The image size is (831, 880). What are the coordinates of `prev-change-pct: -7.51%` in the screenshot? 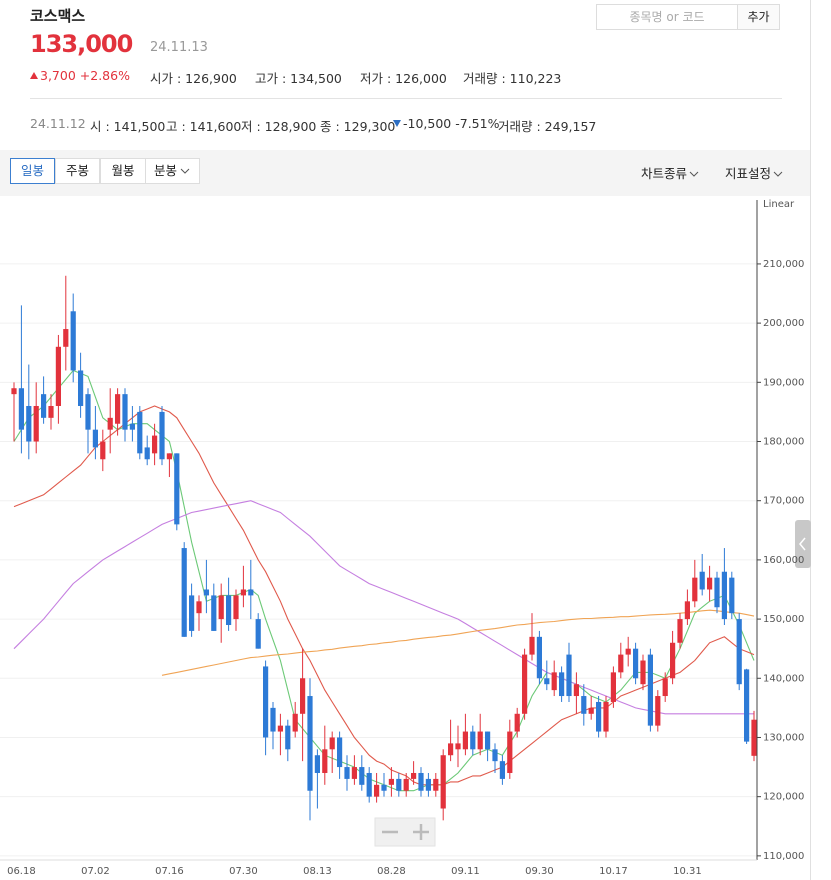 It's located at (477, 123).